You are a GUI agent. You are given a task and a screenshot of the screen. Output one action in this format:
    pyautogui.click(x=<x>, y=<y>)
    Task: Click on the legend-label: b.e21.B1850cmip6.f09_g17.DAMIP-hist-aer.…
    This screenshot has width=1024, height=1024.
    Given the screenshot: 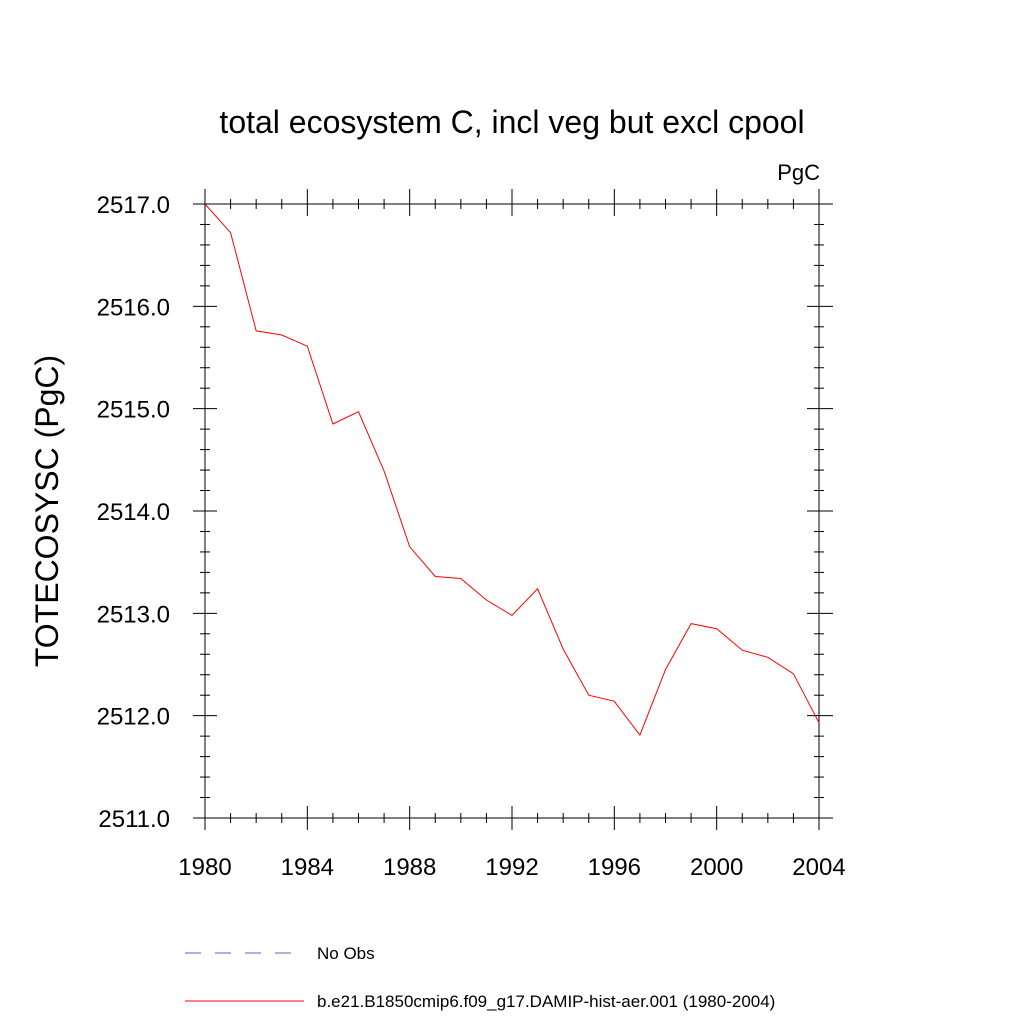 What is the action you would take?
    pyautogui.click(x=546, y=1001)
    